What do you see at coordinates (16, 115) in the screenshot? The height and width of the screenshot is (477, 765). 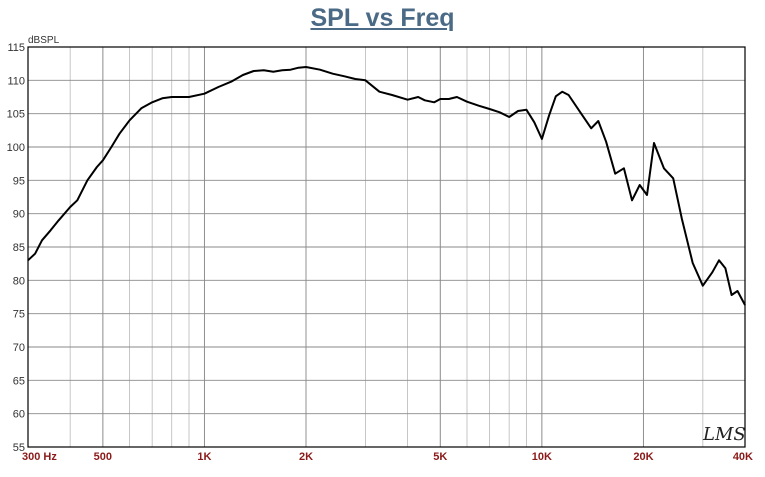 I see `y-tick-label: 105` at bounding box center [16, 115].